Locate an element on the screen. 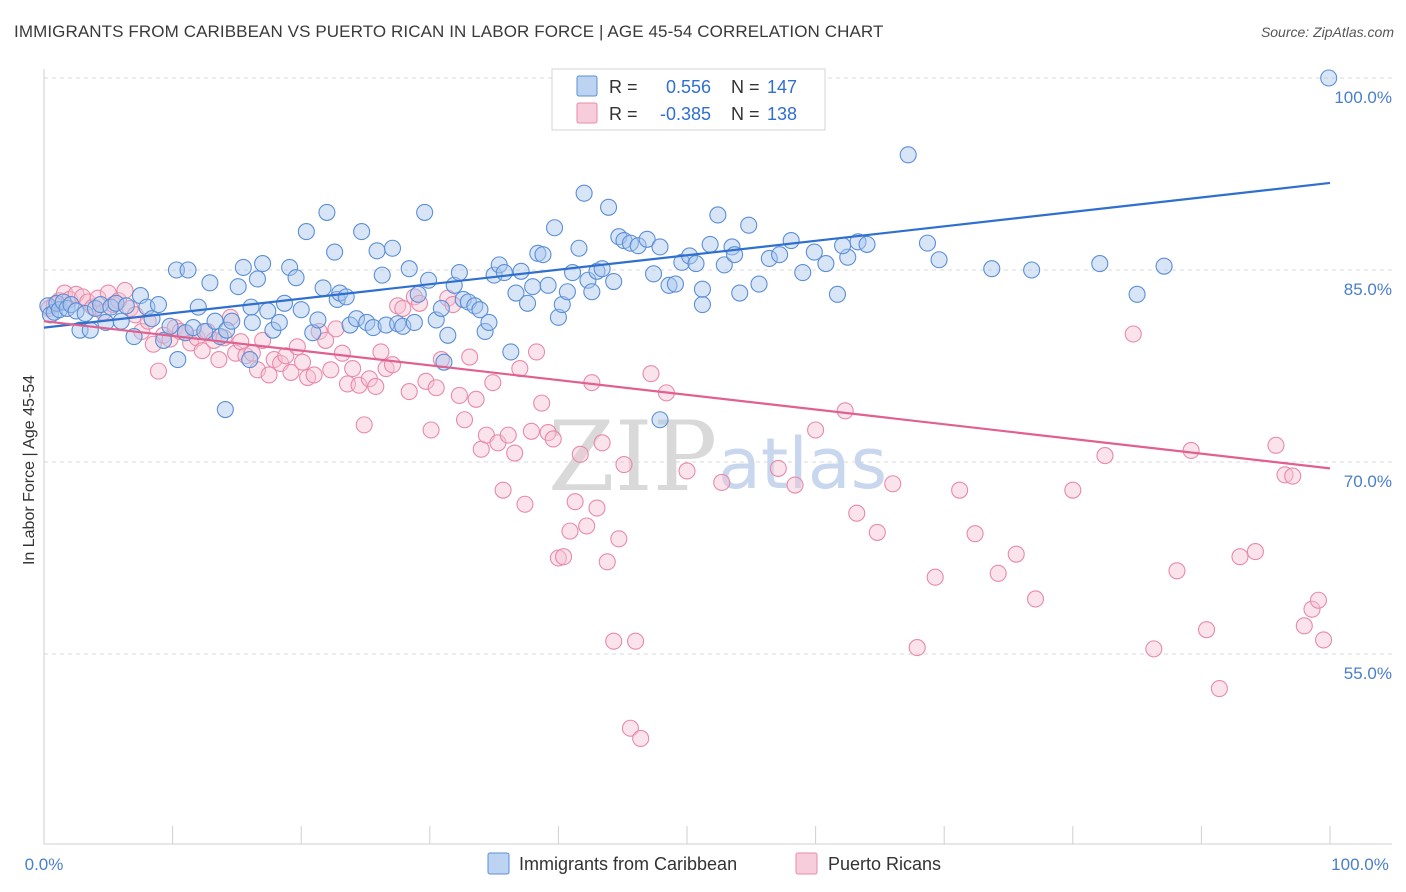 This screenshot has height=892, width=1406. legend-r-value-blue: 0.556 is located at coordinates (688, 87).